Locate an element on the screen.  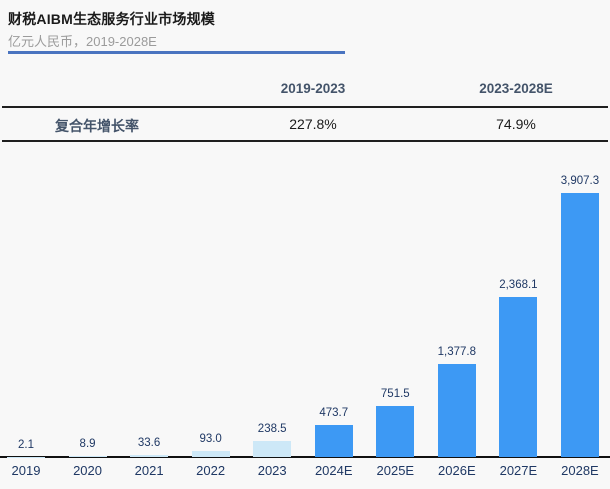
cagr-column-header-2023-2028e: 2023-2028E is located at coordinates (516, 88).